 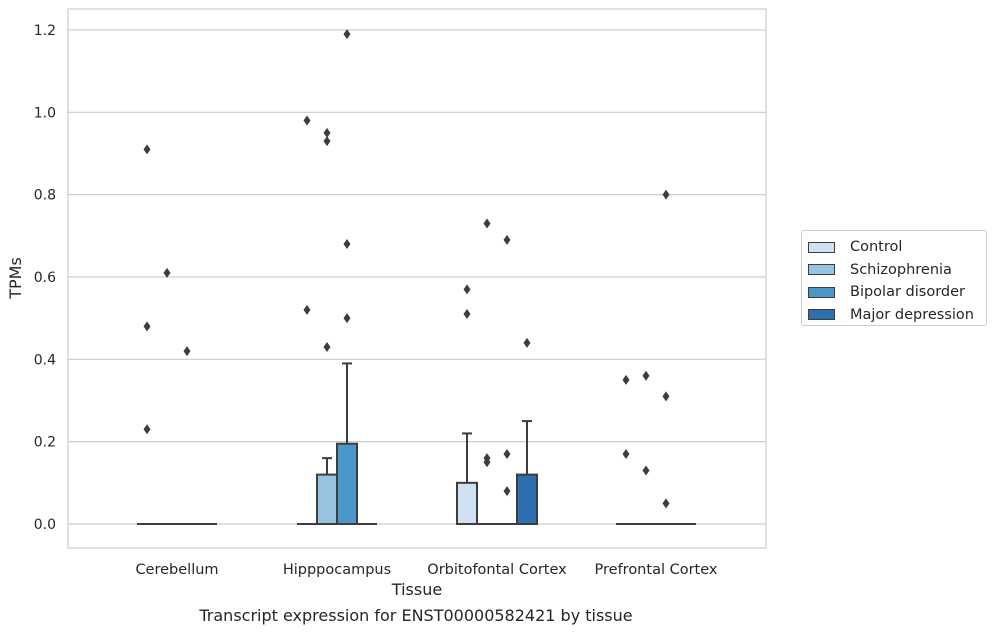 I want to click on legend-item: Bipolar disorder, so click(x=897, y=292).